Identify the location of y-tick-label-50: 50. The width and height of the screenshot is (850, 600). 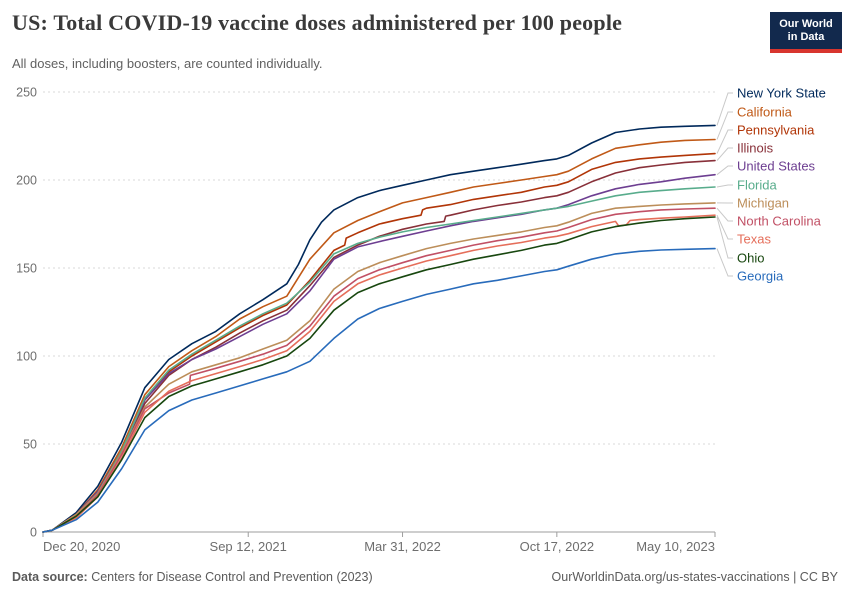
(30, 445).